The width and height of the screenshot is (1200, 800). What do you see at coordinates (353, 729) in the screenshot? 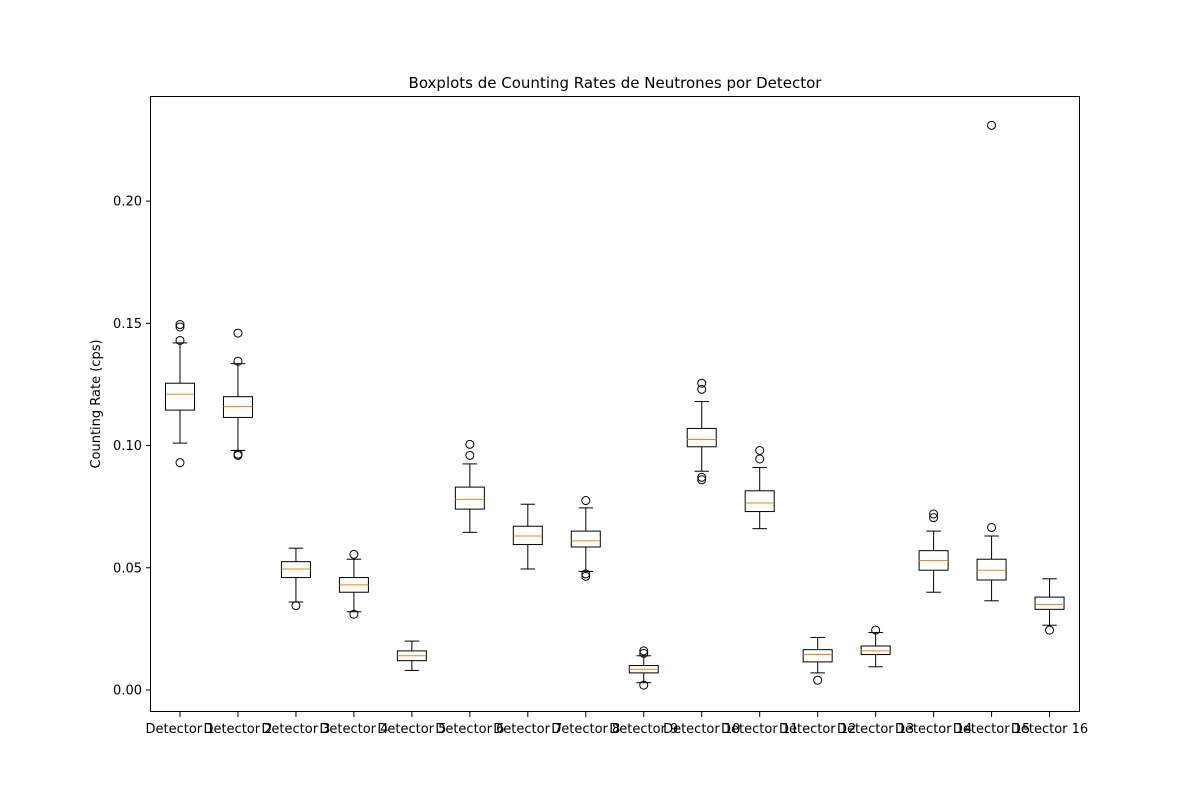
I see `x-tick-label: Detector 4` at bounding box center [353, 729].